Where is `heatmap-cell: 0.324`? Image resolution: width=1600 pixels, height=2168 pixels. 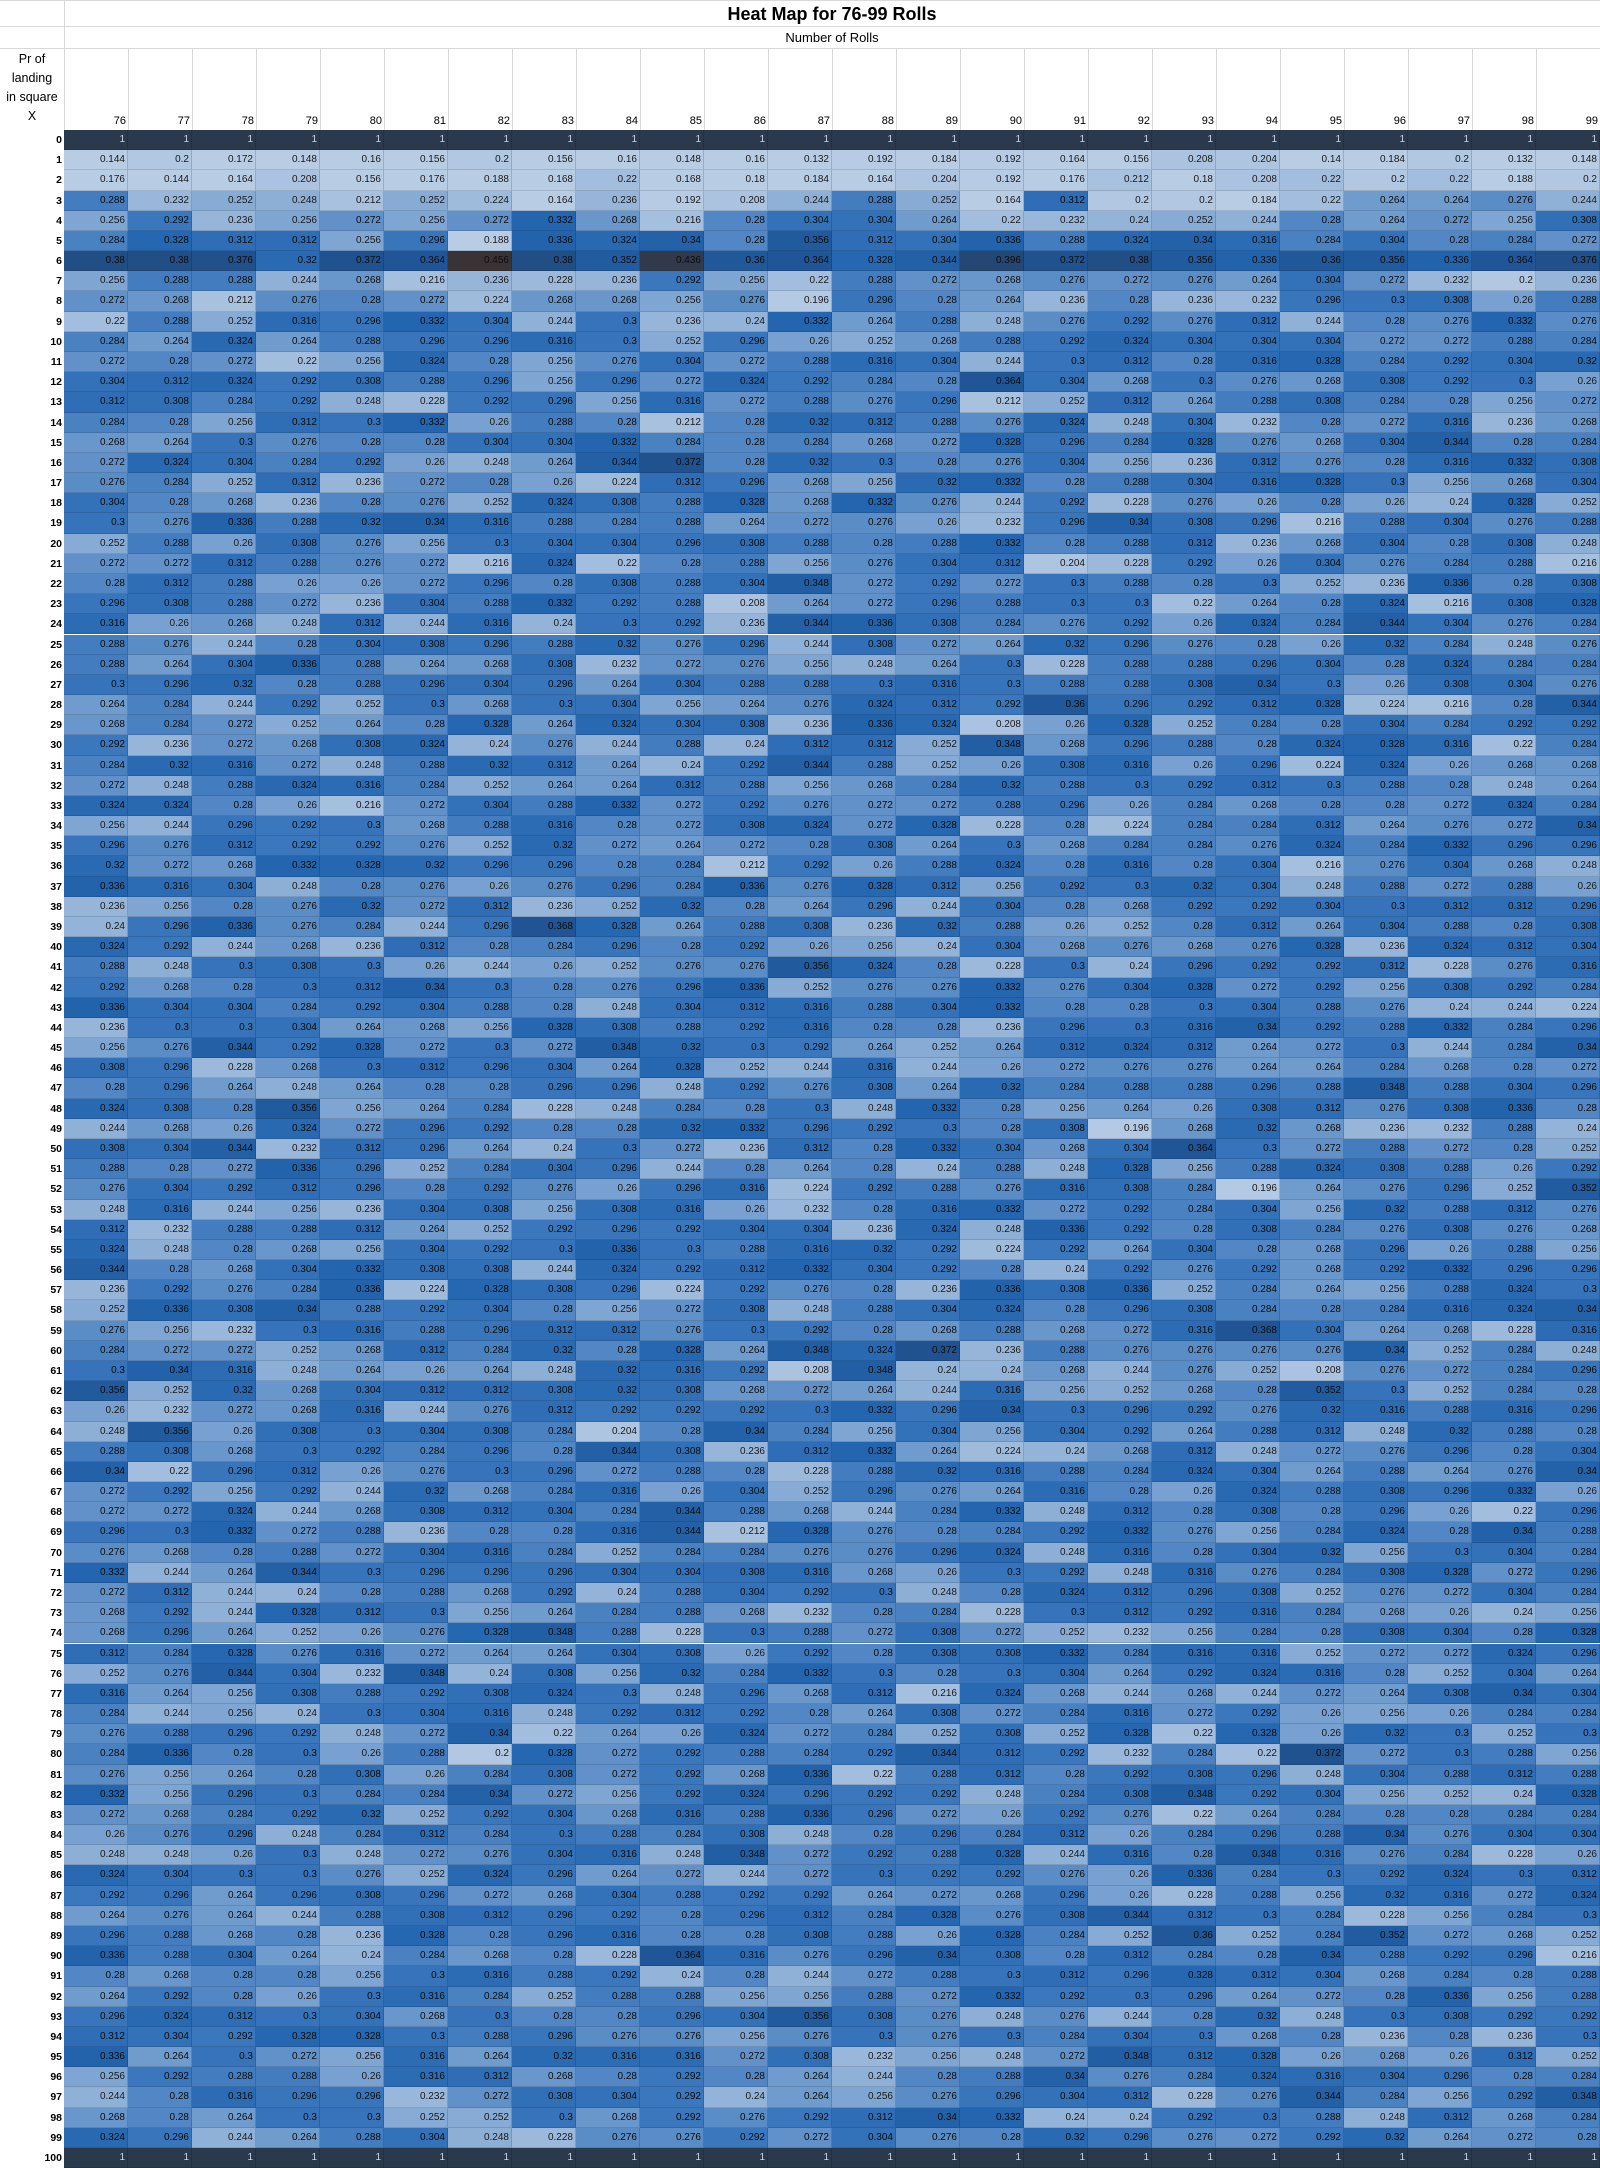
heatmap-cell: 0.324 is located at coordinates (1504, 1290).